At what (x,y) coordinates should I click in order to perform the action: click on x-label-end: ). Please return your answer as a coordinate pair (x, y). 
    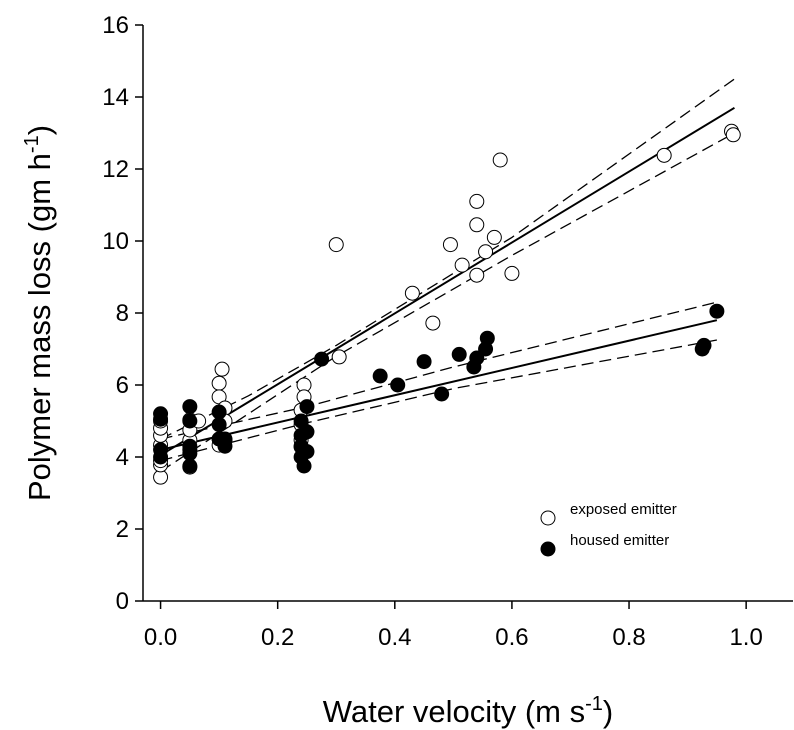
    Looking at the image, I should click on (608, 711).